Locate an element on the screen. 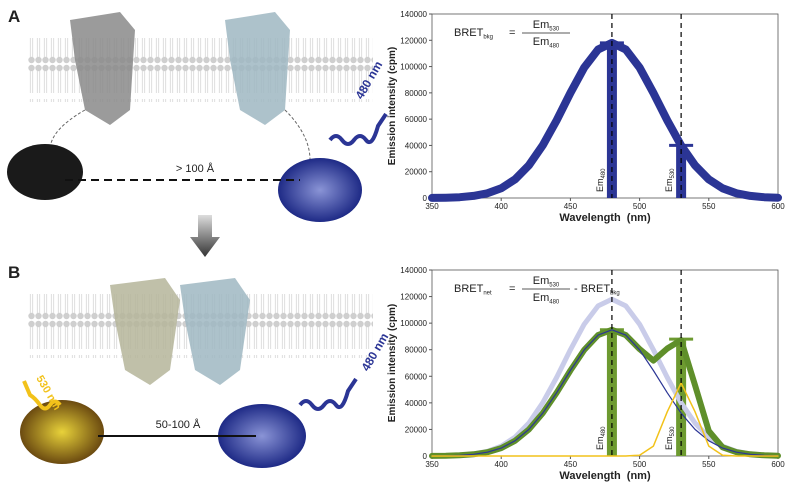 The width and height of the screenshot is (800, 489). panel-label: B is located at coordinates (14, 272).